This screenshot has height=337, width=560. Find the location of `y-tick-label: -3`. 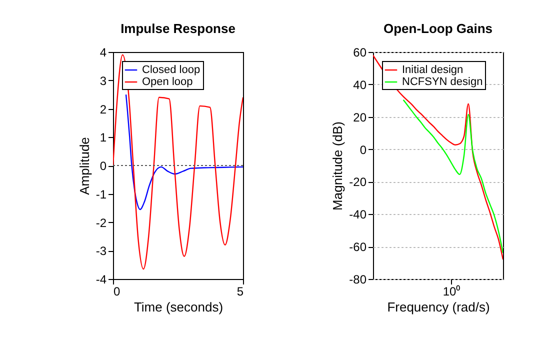

y-tick-label: -3 is located at coordinates (101, 251).